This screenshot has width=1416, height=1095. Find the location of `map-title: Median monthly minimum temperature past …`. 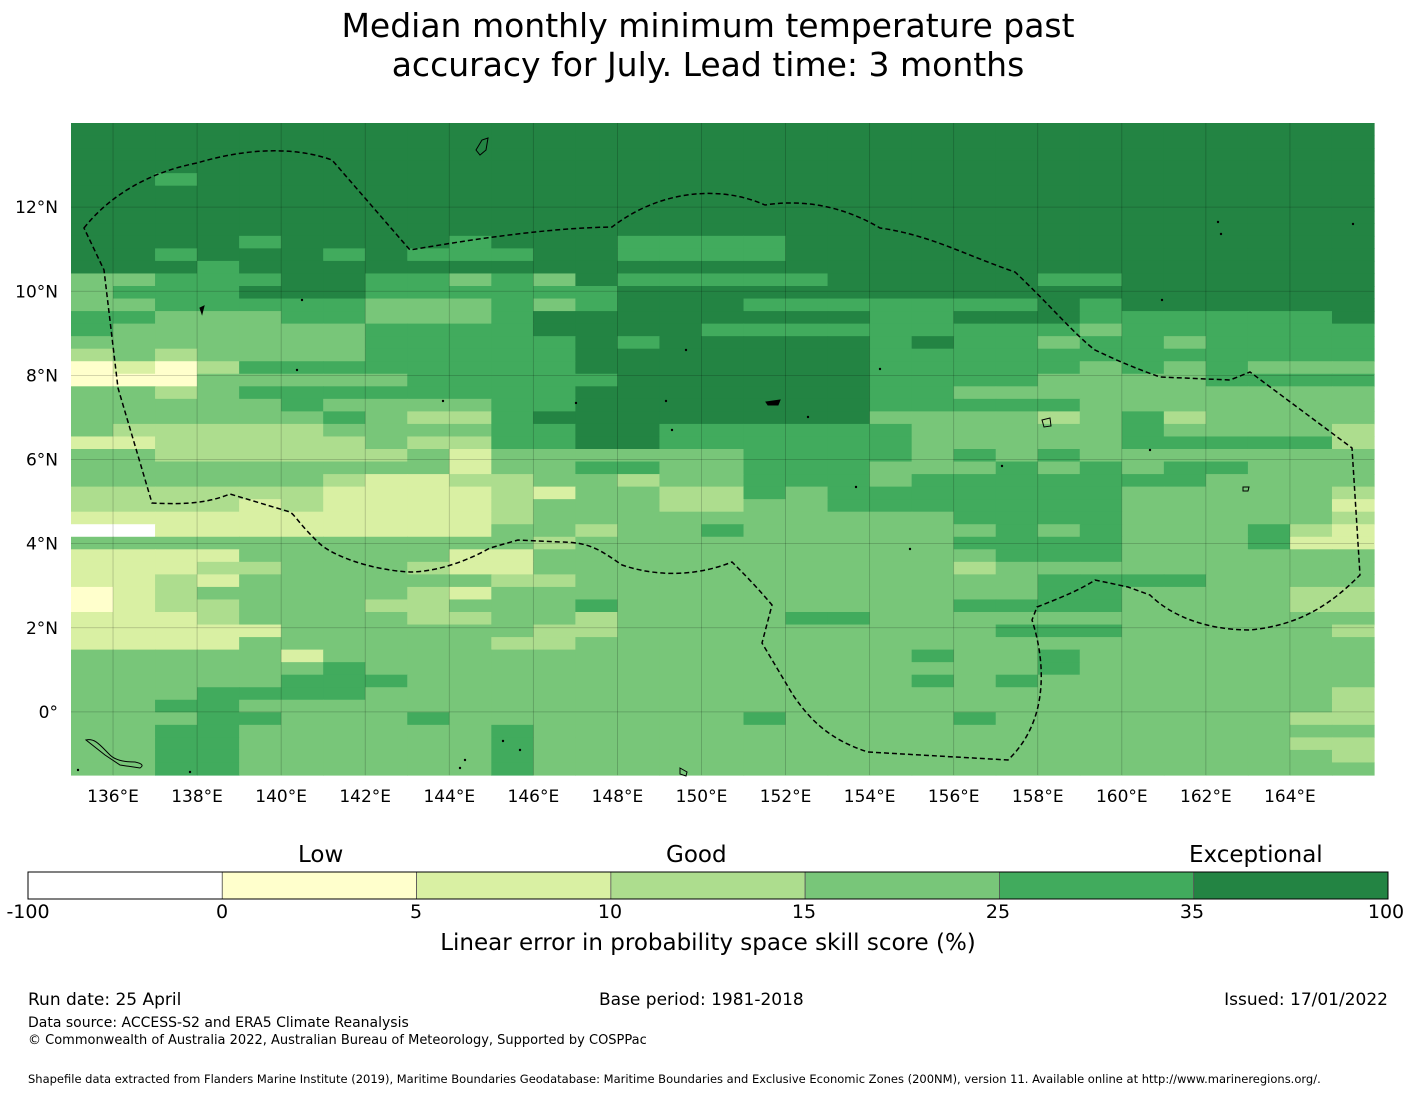

map-title: Median monthly minimum temperature past … is located at coordinates (708, 45).